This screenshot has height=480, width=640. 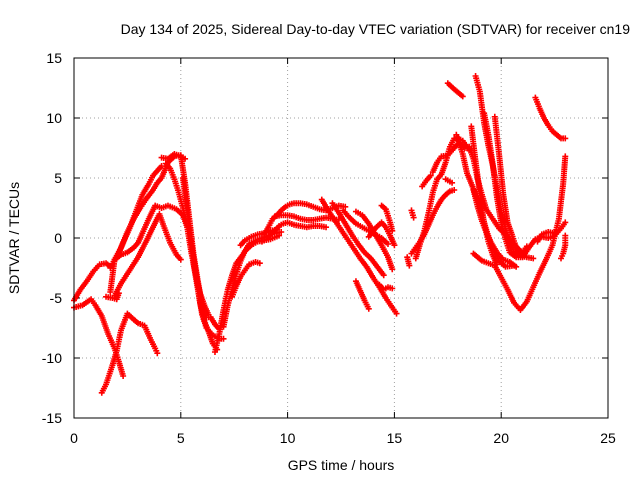 I want to click on y-tick-label: -10, so click(x=52, y=358).